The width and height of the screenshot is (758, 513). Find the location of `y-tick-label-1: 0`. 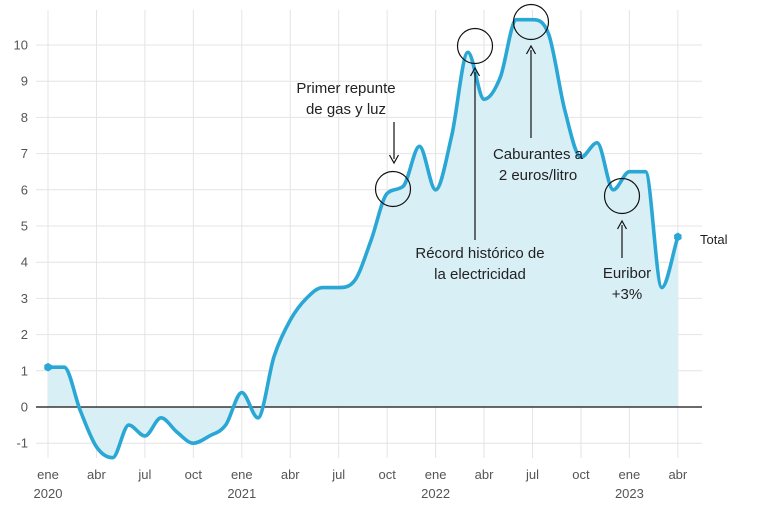

y-tick-label-1: 0 is located at coordinates (24, 407).